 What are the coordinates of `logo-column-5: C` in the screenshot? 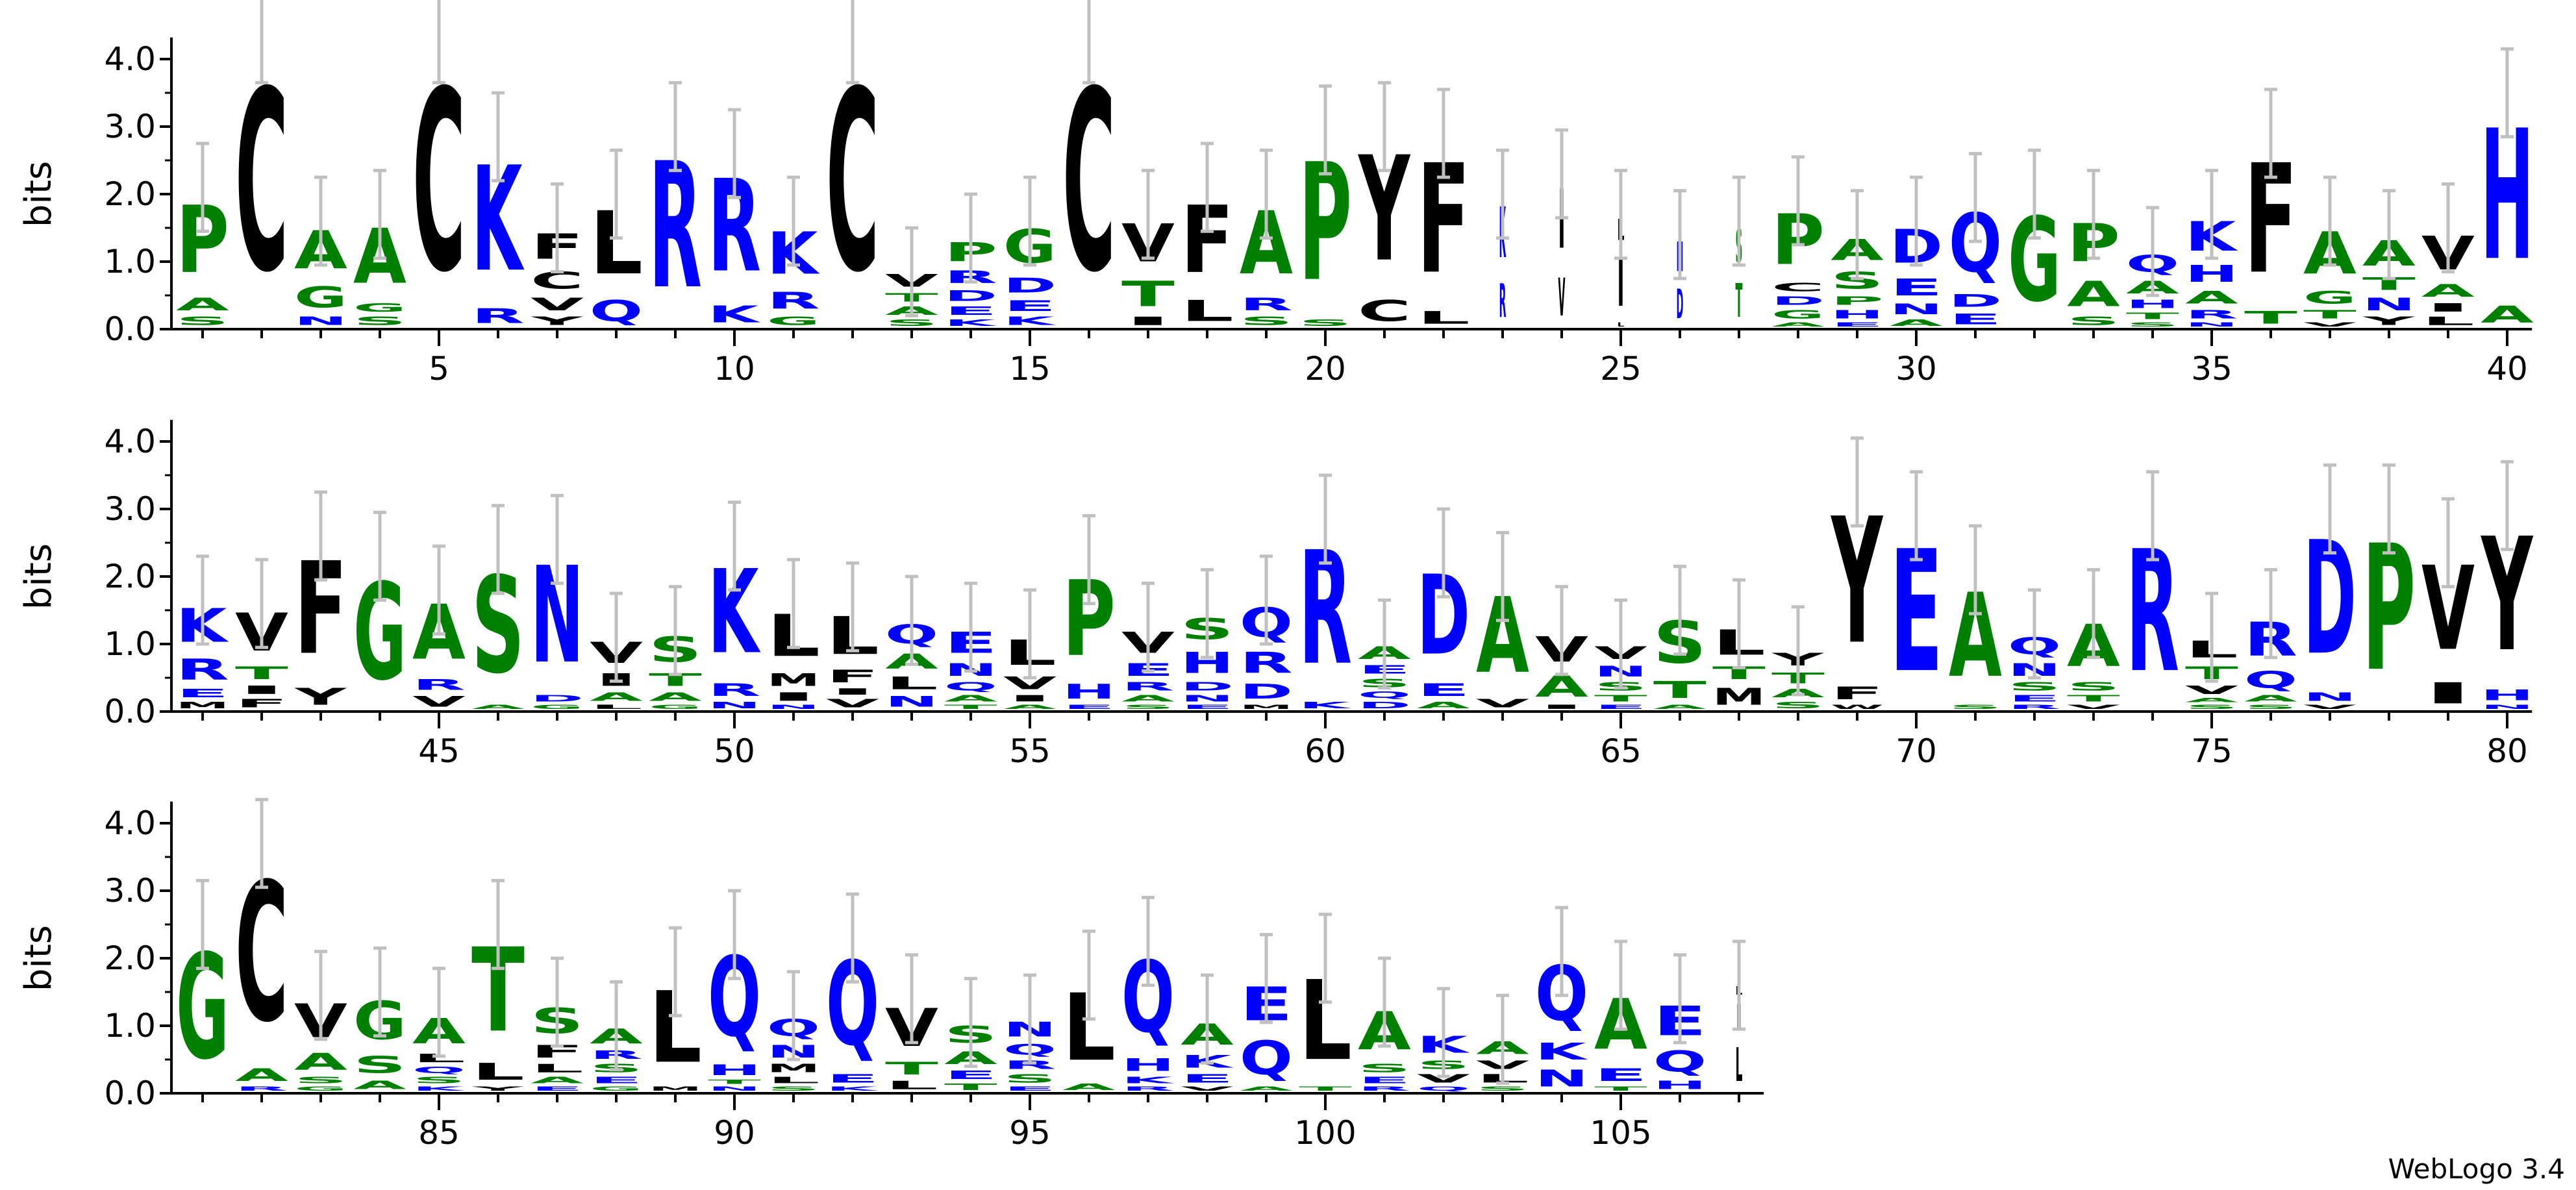 It's located at (439, 163).